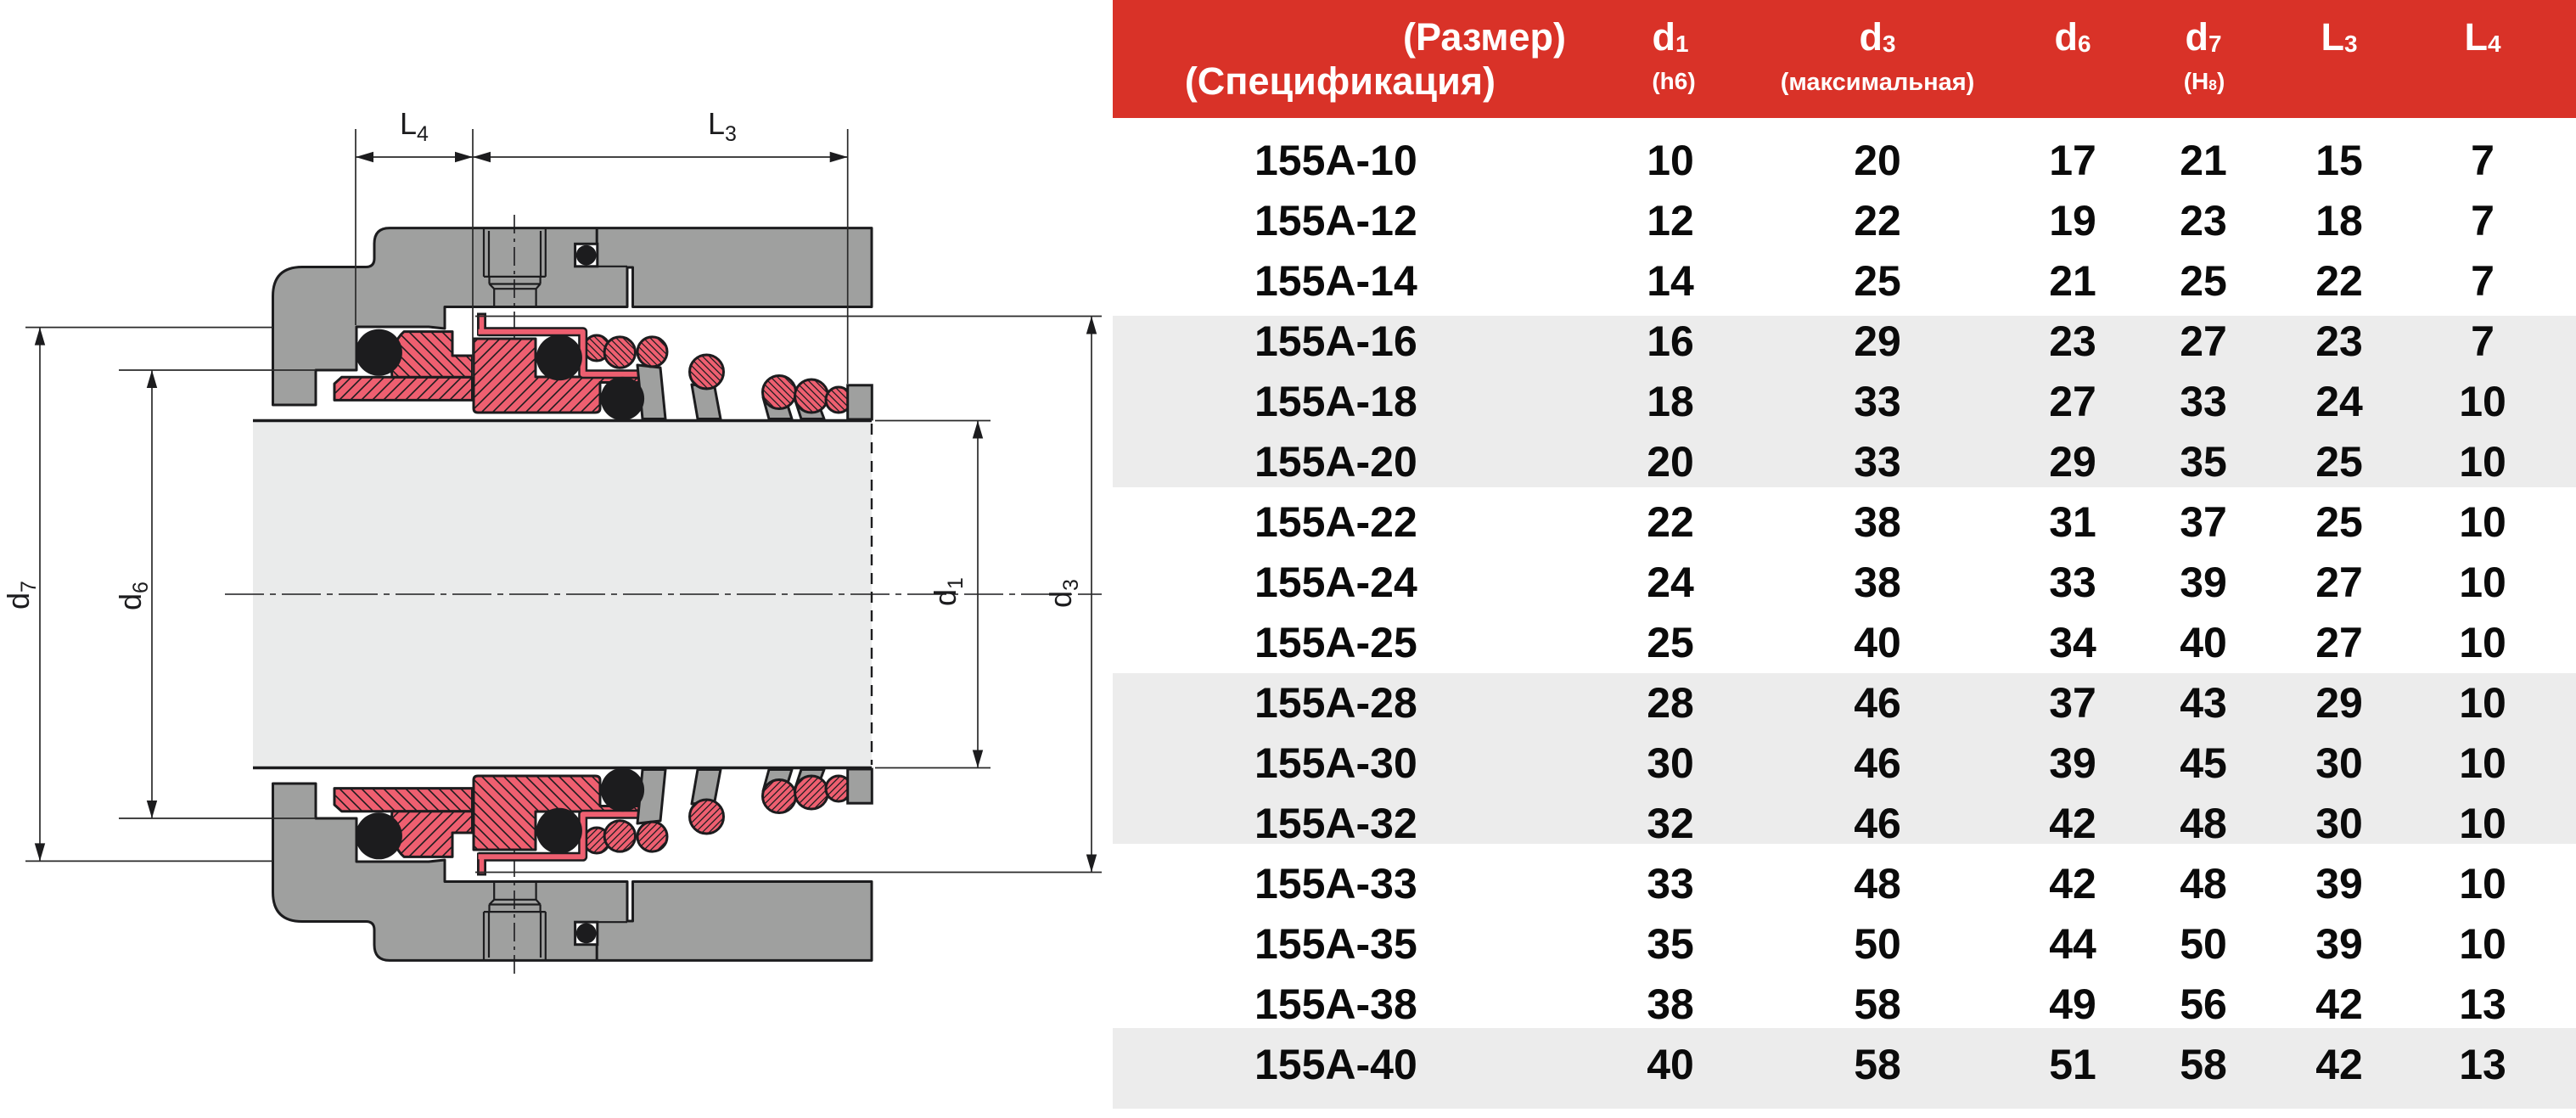  Describe the element at coordinates (133, 595) in the screenshot. I see `svg-text: d6` at that location.